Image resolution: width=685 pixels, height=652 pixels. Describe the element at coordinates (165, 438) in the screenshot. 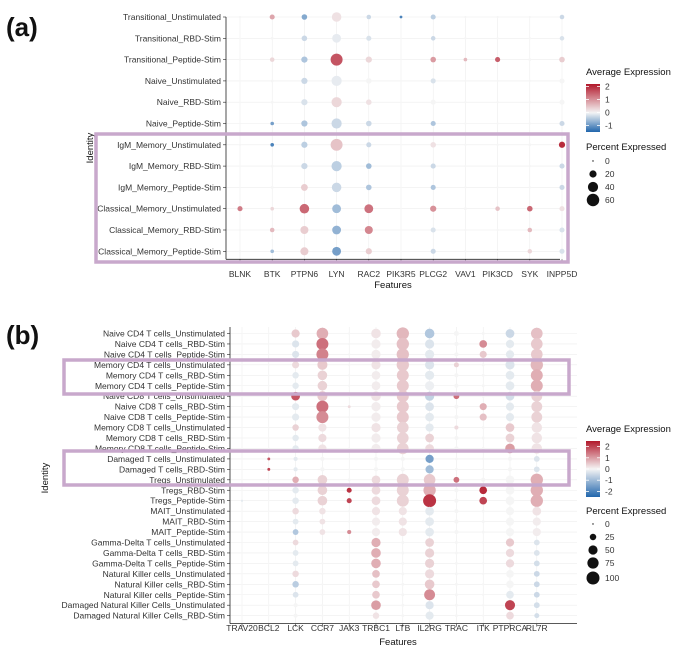

I see `y-tick-label: Memory CD8 T cells_RBD-Stim` at that location.